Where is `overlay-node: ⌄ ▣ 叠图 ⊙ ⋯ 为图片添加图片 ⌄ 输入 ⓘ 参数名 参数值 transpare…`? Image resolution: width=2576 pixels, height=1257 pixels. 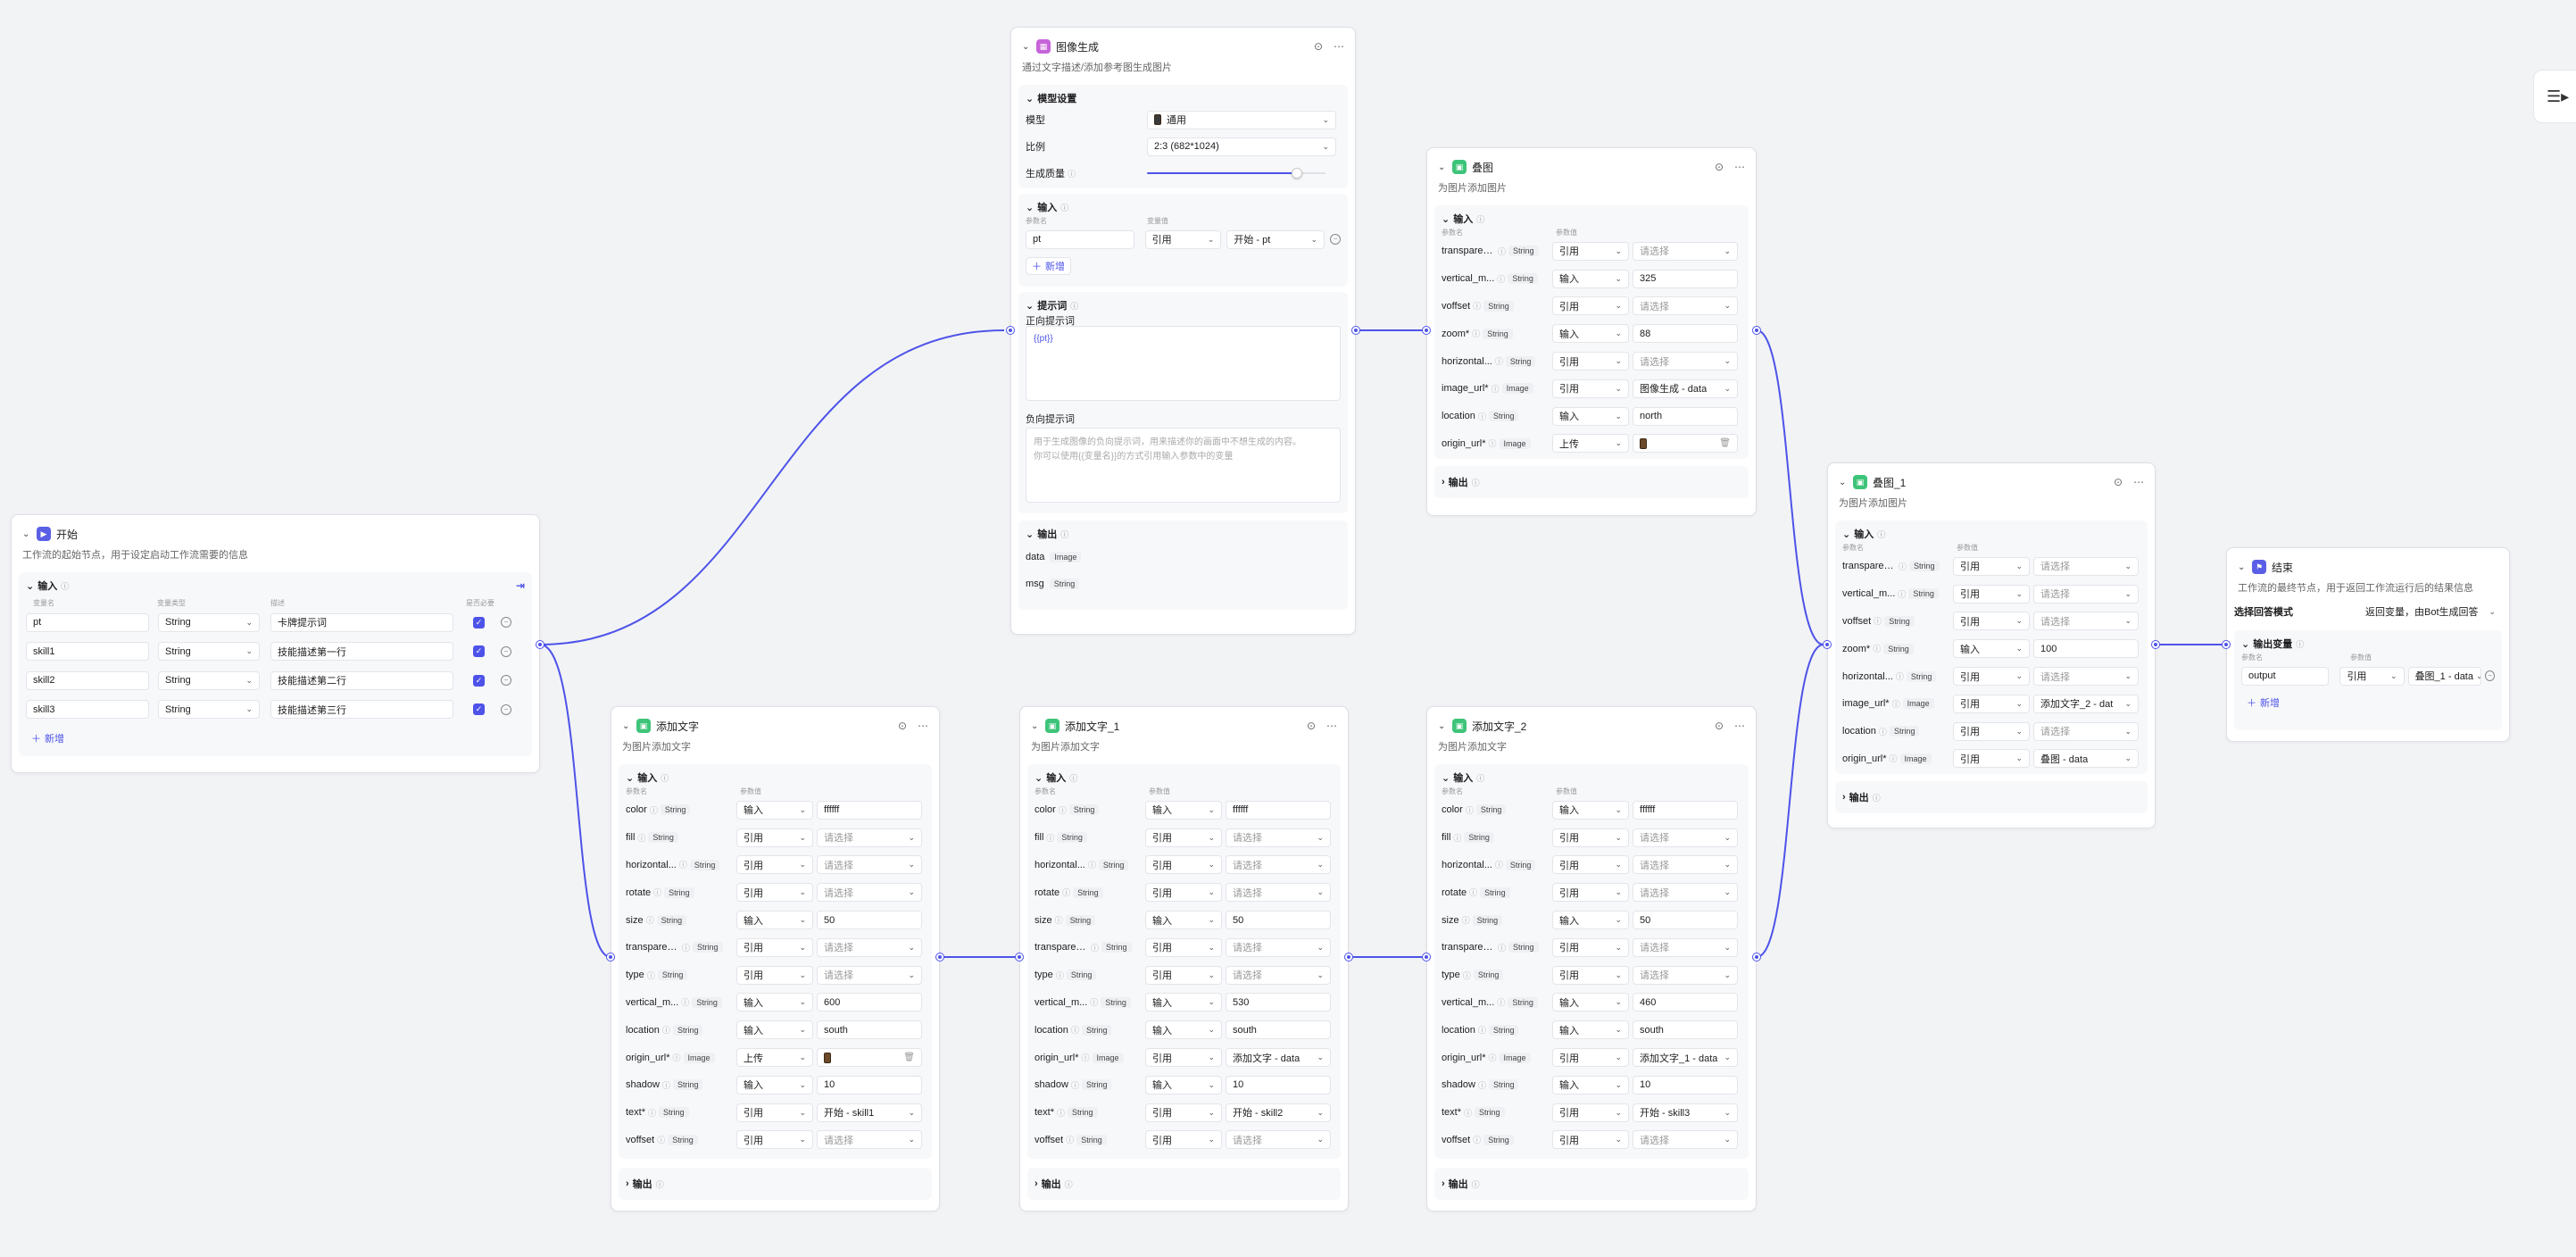
overlay-node: ⌄ ▣ 叠图 ⊙ ⋯ 为图片添加图片 ⌄ 输入 ⓘ 参数名 参数值 transpare… is located at coordinates (1592, 331).